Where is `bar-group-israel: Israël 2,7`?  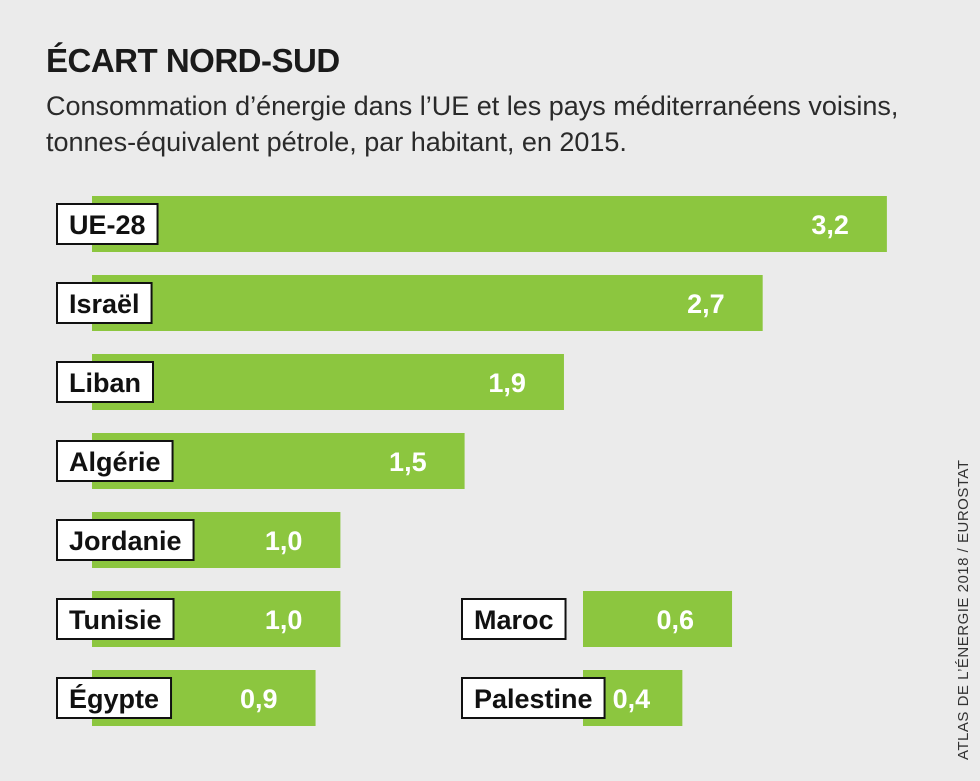 bar-group-israel: Israël 2,7 is located at coordinates (409, 303).